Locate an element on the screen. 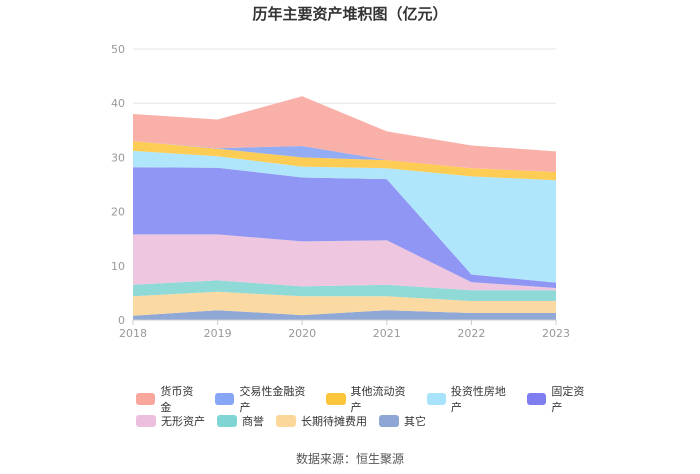 The width and height of the screenshot is (700, 474). legend-item: 投资性房地产 is located at coordinates (470, 399).